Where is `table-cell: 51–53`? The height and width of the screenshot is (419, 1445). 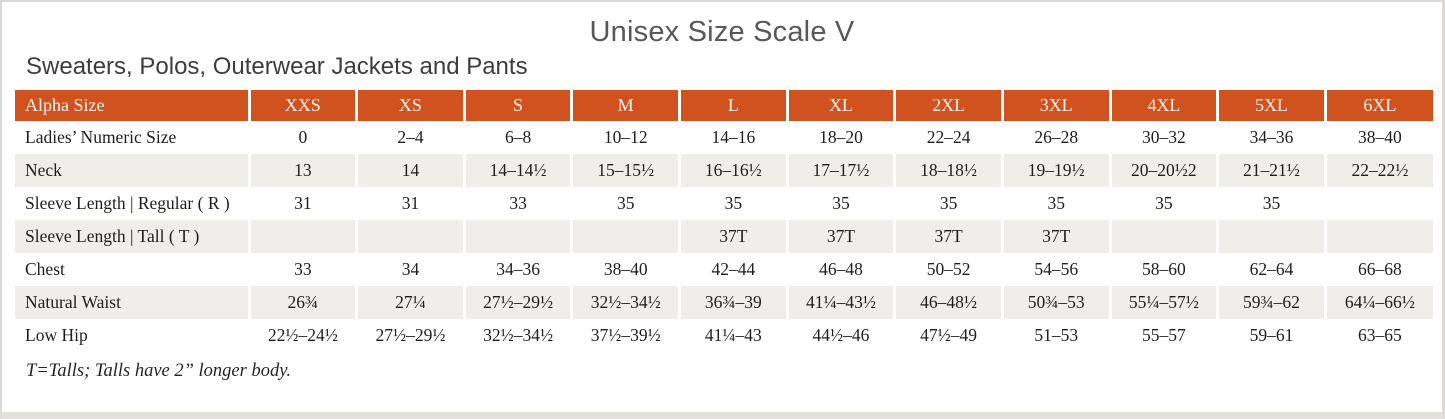
table-cell: 51–53 is located at coordinates (1055, 335).